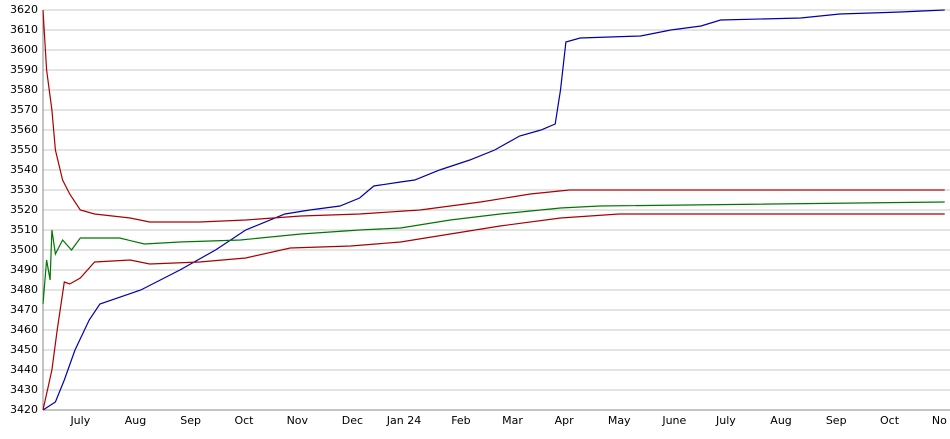  Describe the element at coordinates (24, 309) in the screenshot. I see `y-tick-label: 3470` at that location.